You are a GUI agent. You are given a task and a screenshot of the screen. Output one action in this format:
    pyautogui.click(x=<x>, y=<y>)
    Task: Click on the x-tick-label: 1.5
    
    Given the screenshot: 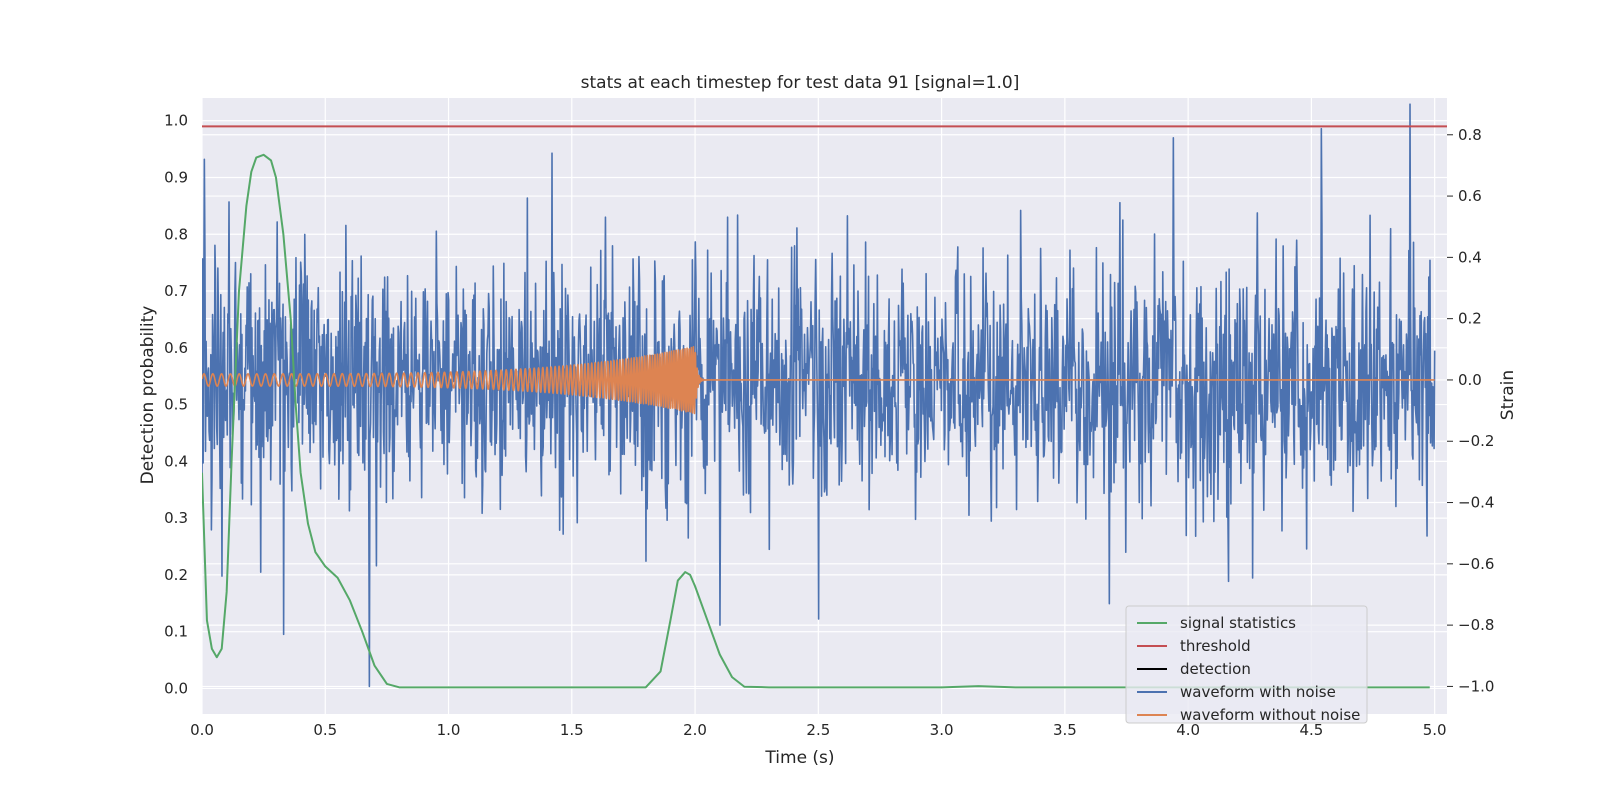 What is the action you would take?
    pyautogui.click(x=572, y=730)
    